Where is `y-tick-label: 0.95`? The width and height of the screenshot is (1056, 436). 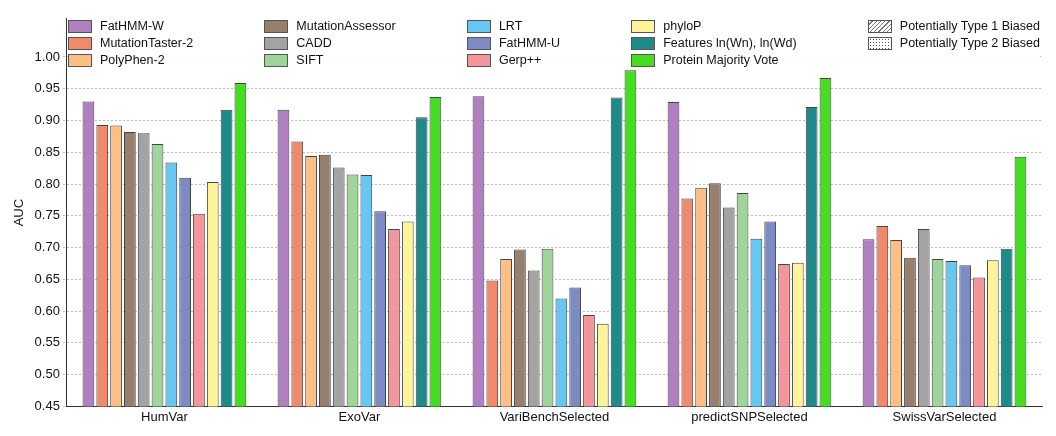
y-tick-label: 0.95 is located at coordinates (47, 88).